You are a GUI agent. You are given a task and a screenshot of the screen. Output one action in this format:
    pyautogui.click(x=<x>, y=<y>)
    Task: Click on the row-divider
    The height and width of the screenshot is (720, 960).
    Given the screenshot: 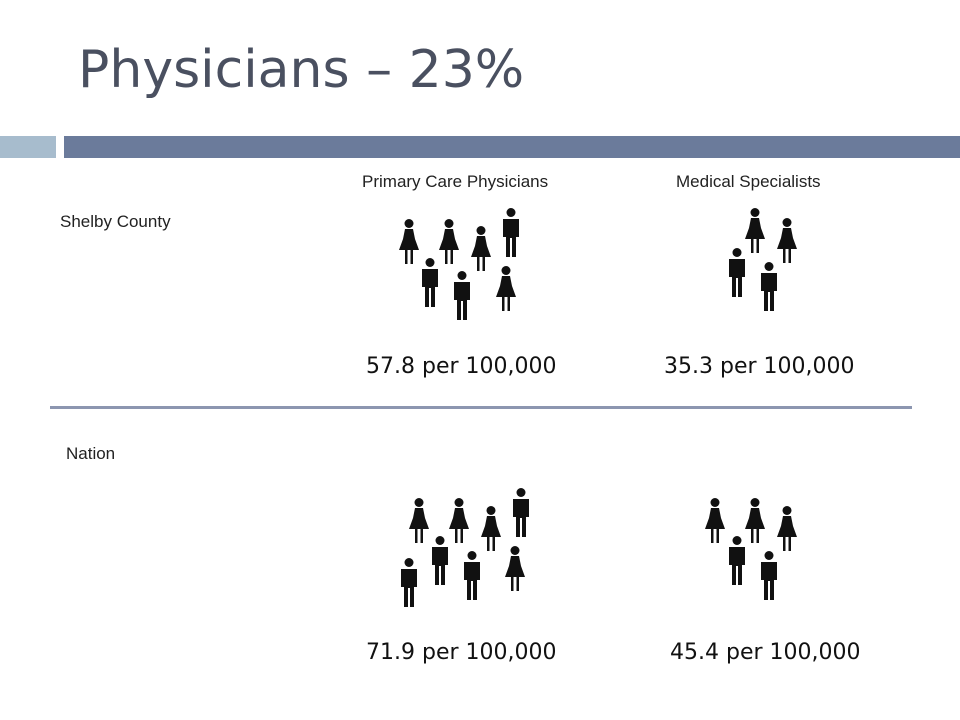 What is the action you would take?
    pyautogui.click(x=481, y=407)
    